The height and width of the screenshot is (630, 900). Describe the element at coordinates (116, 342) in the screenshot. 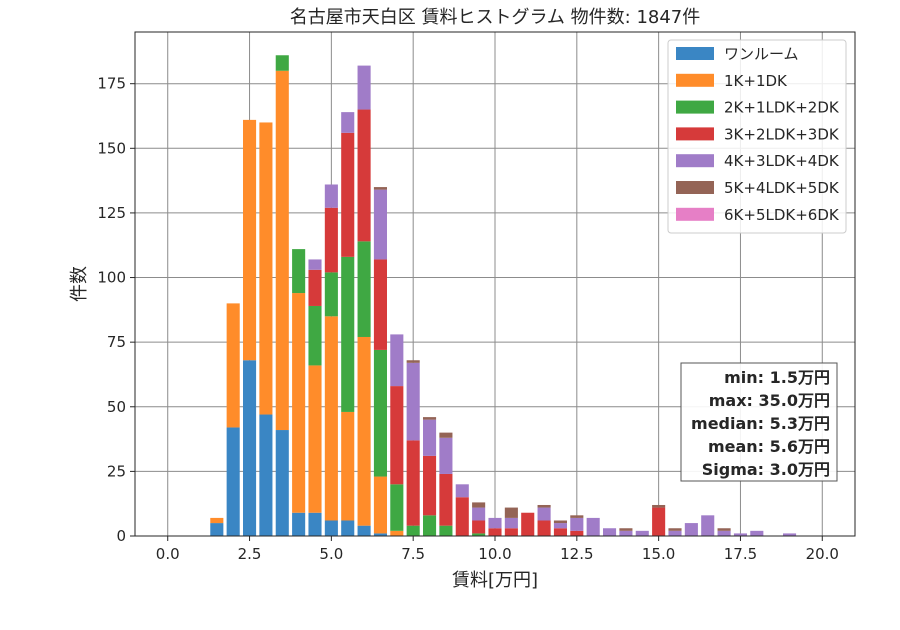

I see `y-tick-label: 75` at that location.